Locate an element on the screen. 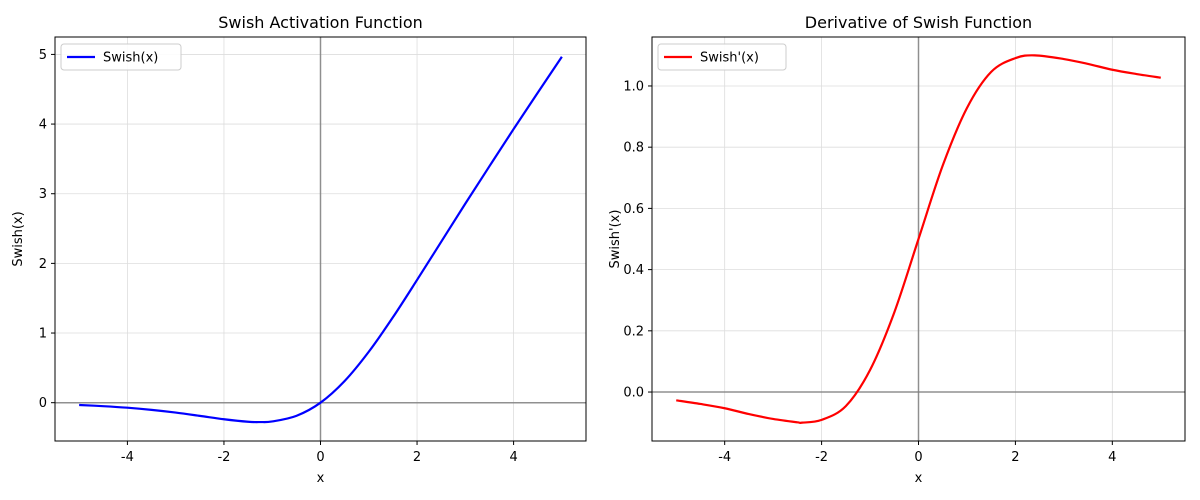 The image size is (1200, 500). chart-title: Derivative of Swish Function is located at coordinates (918, 22).